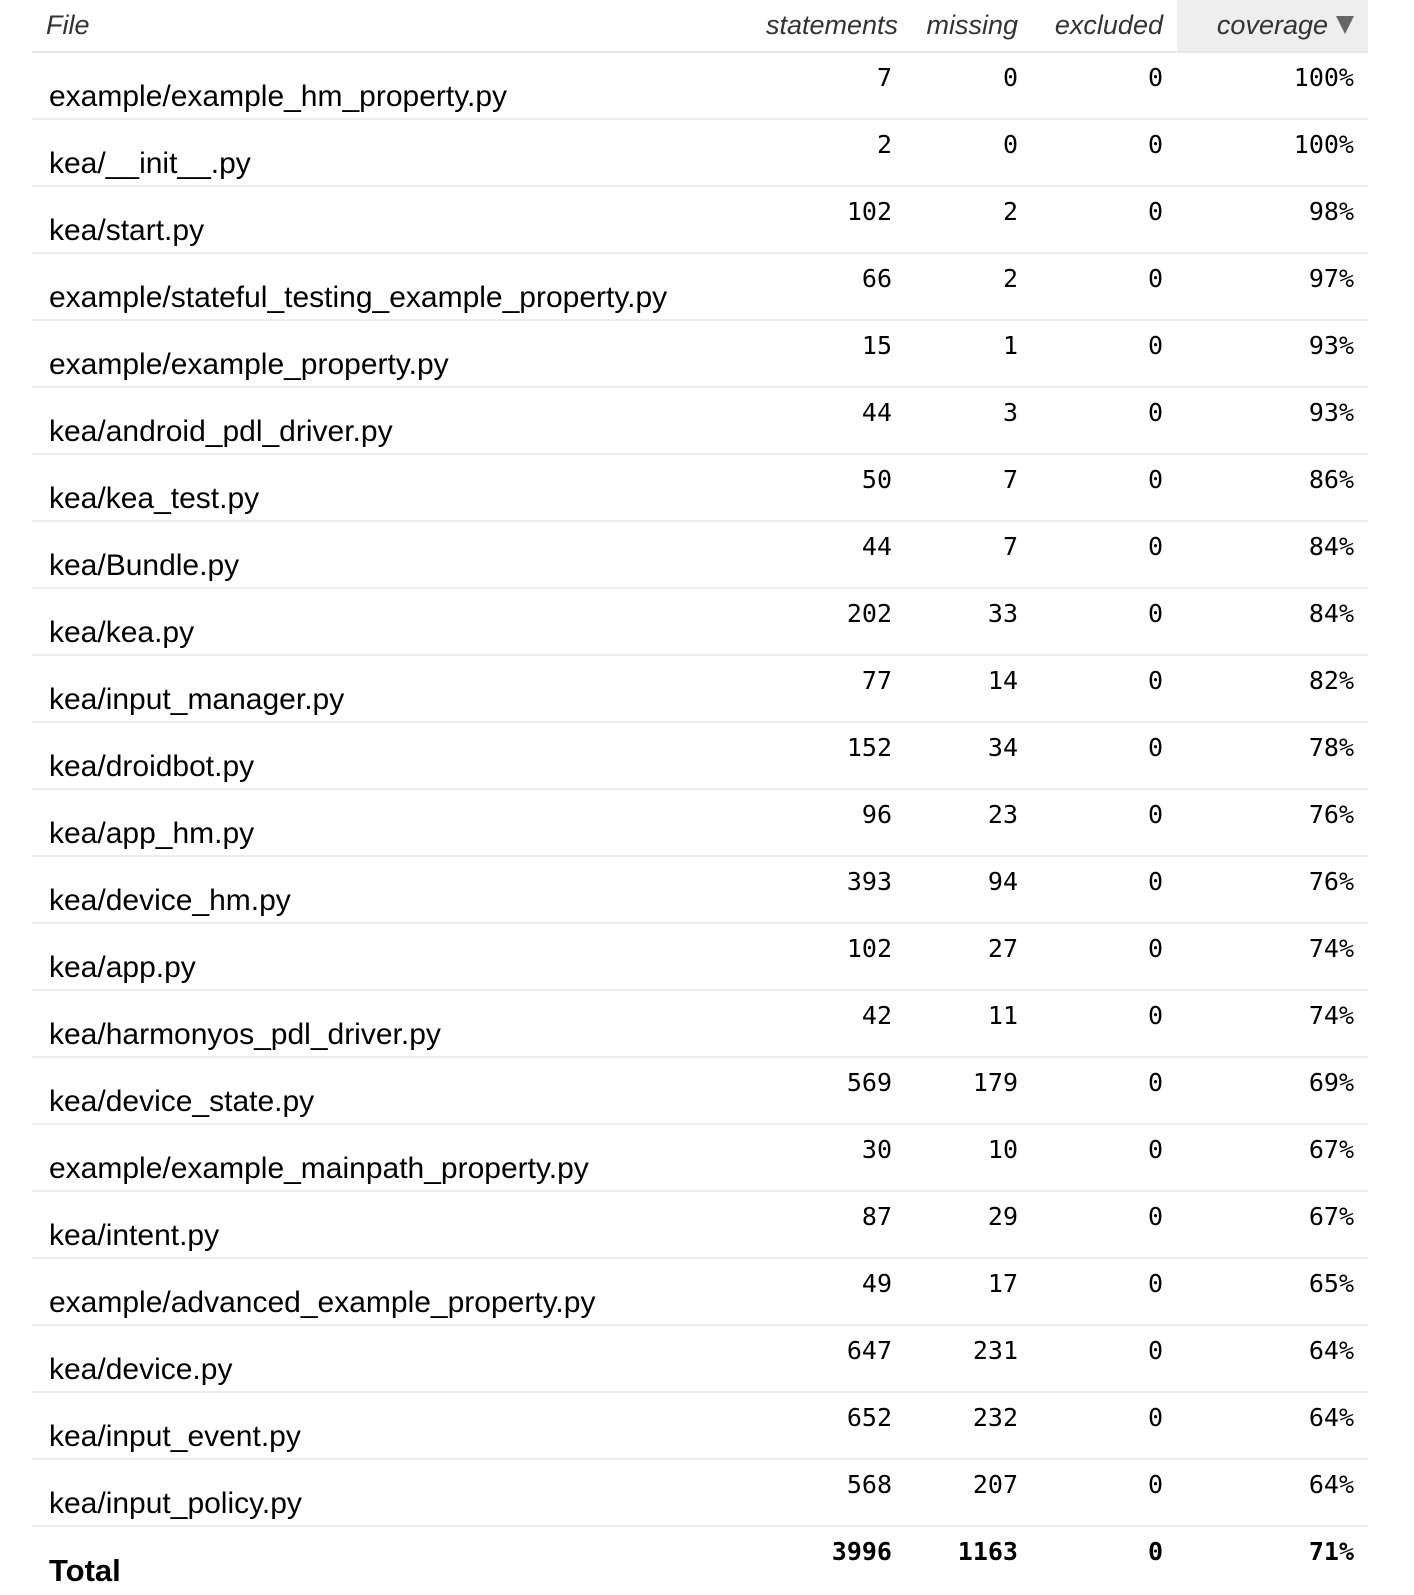  What do you see at coordinates (392, 1158) in the screenshot?
I see `file-link: example/example_mainpath_property.py` at bounding box center [392, 1158].